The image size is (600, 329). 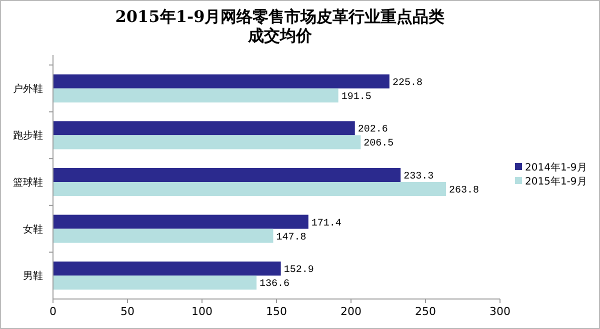 I want to click on x-tick-label: 300, so click(x=500, y=311).